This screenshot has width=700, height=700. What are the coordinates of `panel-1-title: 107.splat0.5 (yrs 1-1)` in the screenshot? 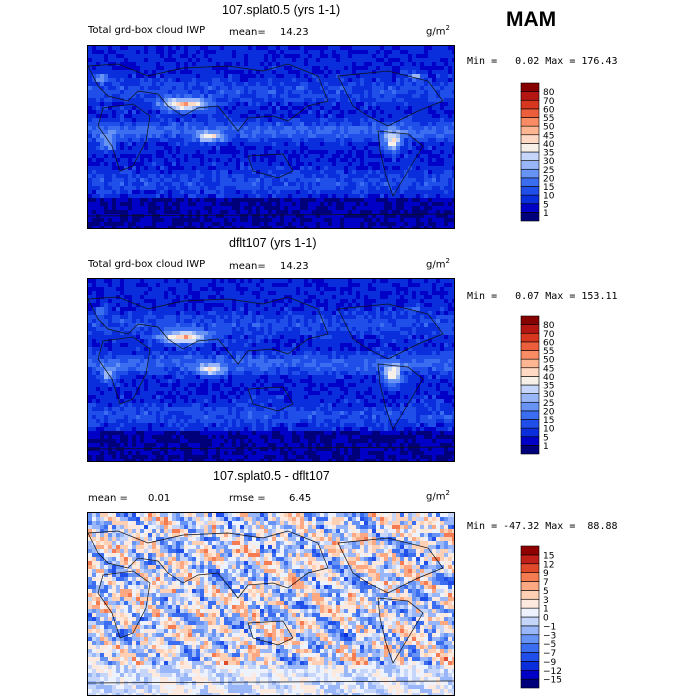 It's located at (281, 10).